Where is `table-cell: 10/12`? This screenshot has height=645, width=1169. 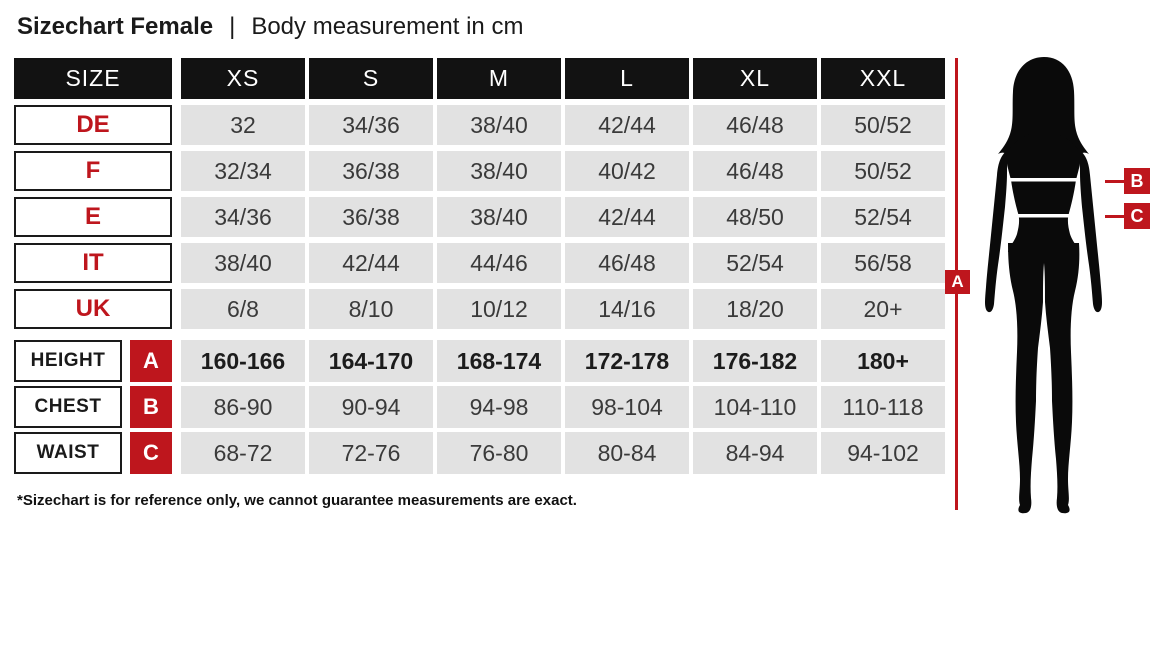 table-cell: 10/12 is located at coordinates (499, 309).